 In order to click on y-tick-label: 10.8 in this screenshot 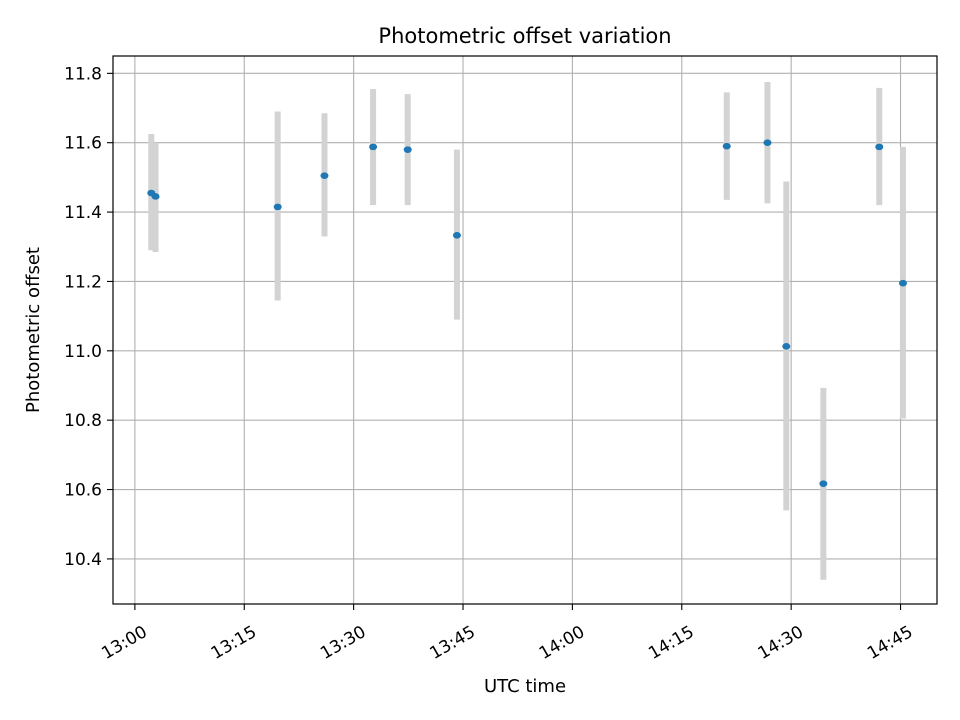, I will do `click(83, 421)`.